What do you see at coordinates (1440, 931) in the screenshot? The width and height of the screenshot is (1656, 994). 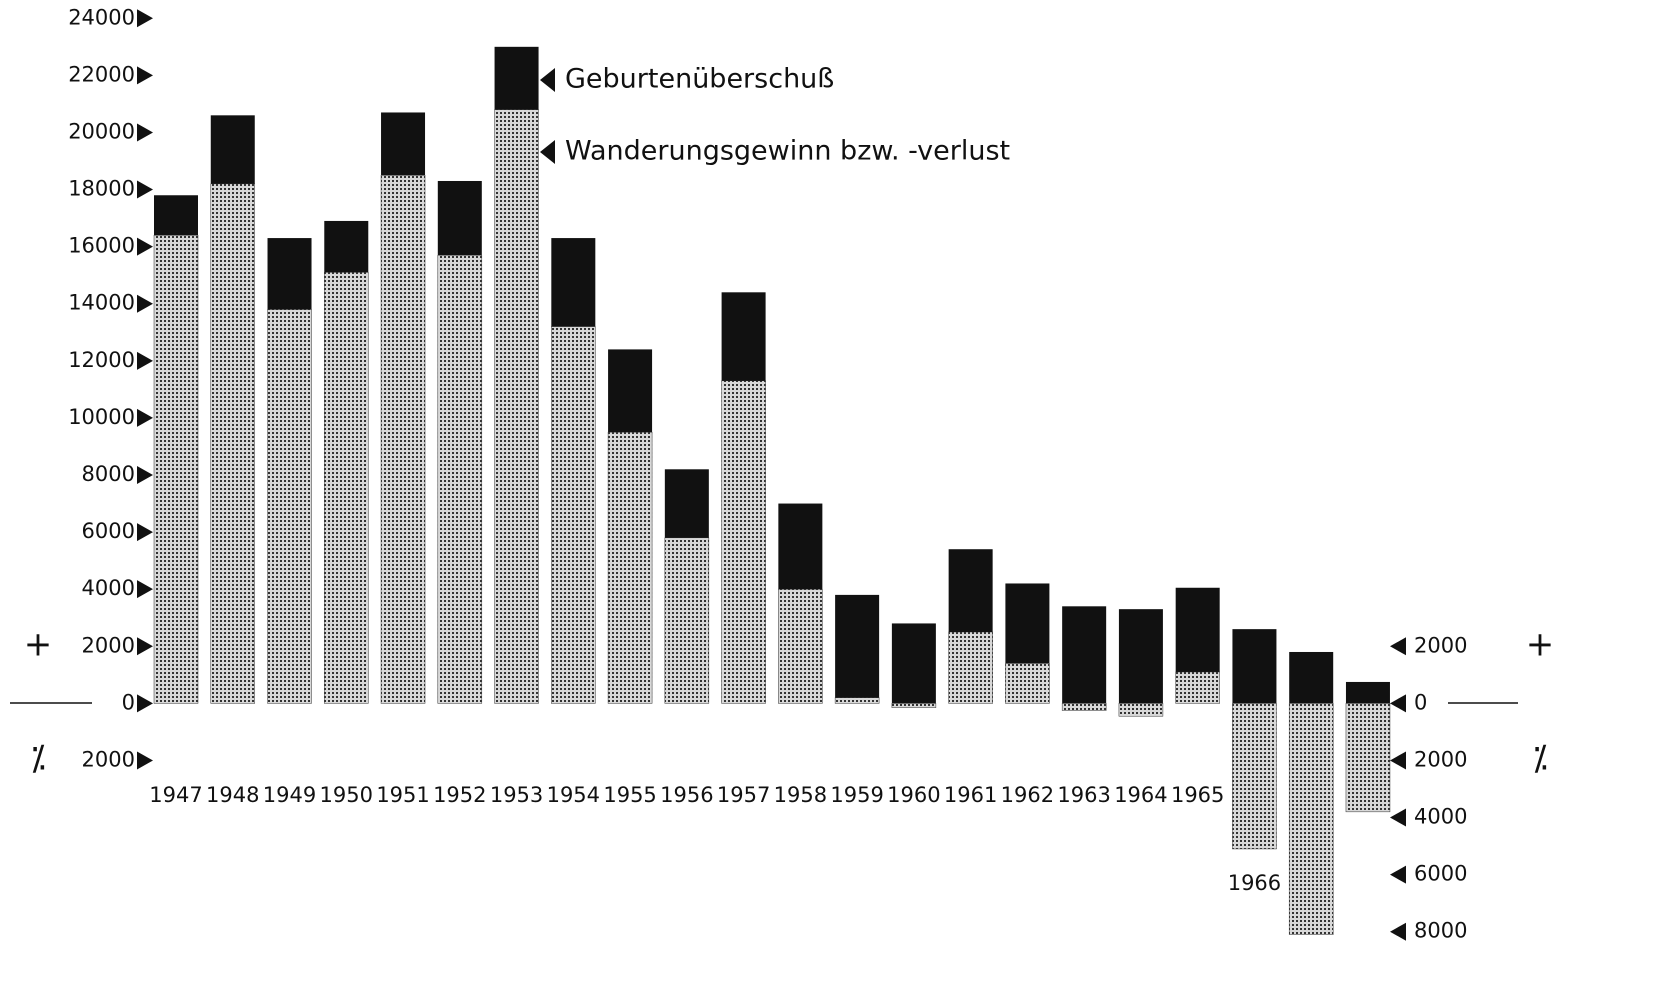 I see `y2-tick-label: 8000` at bounding box center [1440, 931].